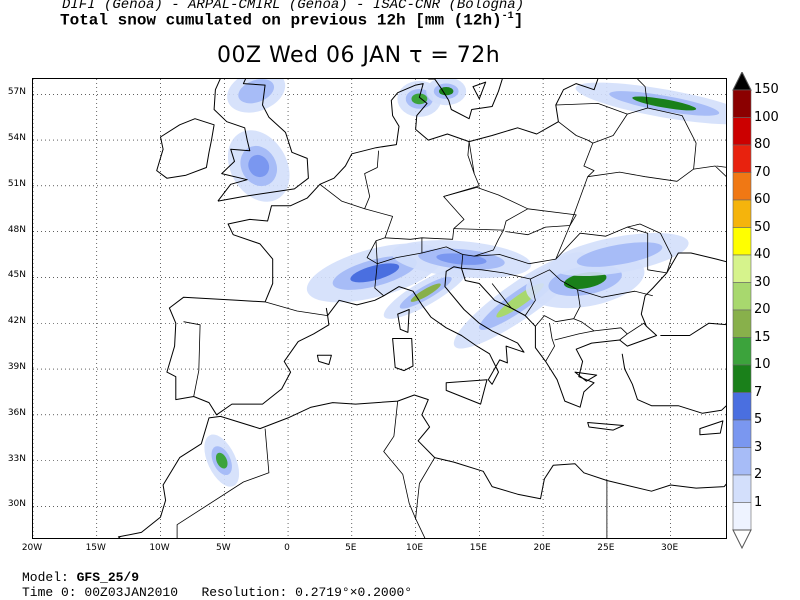  Describe the element at coordinates (159, 548) in the screenshot. I see `lon-tick-label: 10W` at that location.